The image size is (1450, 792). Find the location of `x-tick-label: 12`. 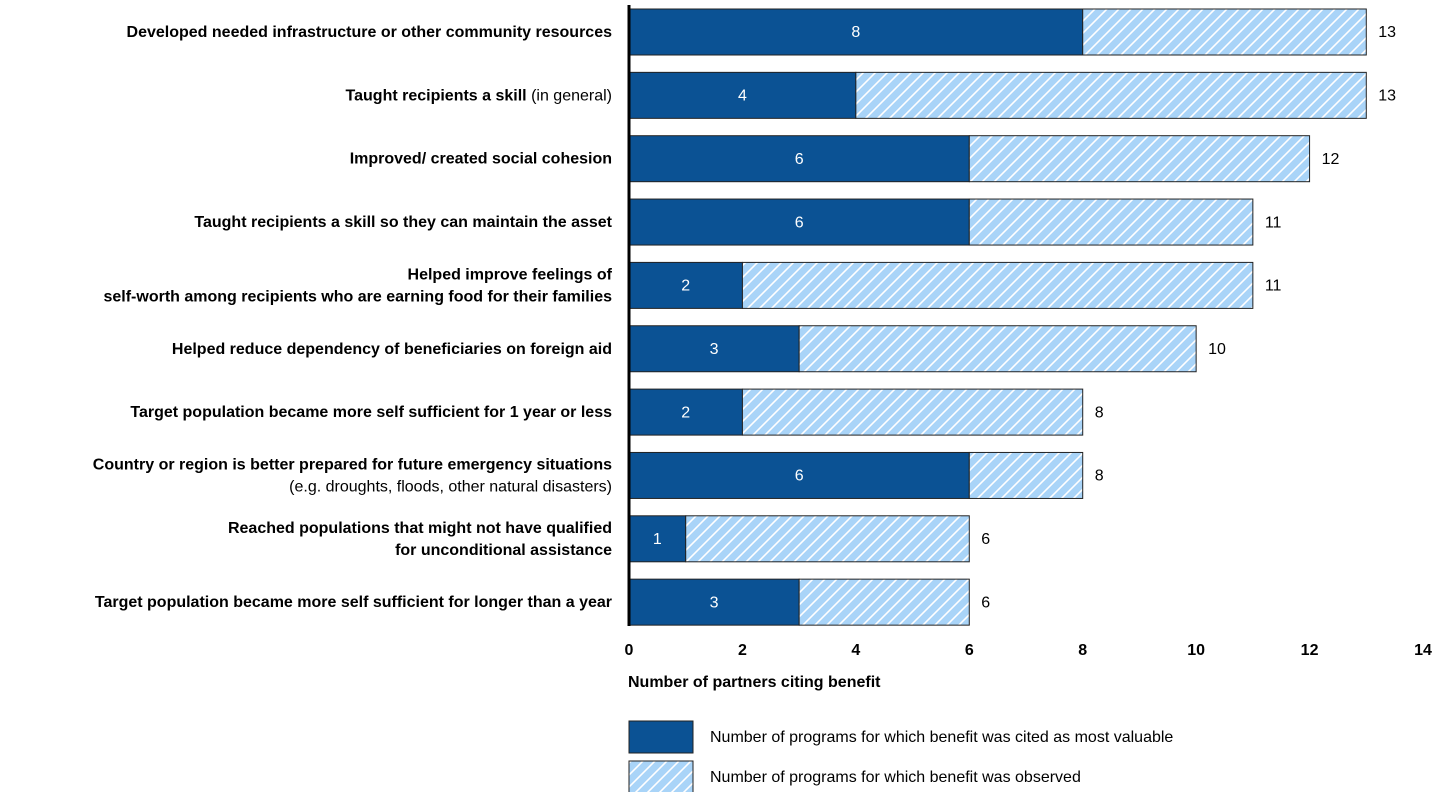

x-tick-label: 12 is located at coordinates (1310, 650).